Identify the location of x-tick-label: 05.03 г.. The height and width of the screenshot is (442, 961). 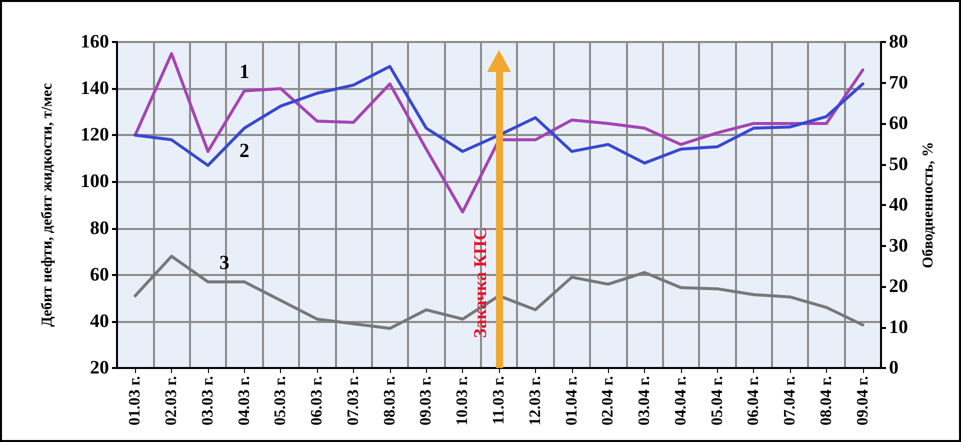
(281, 401).